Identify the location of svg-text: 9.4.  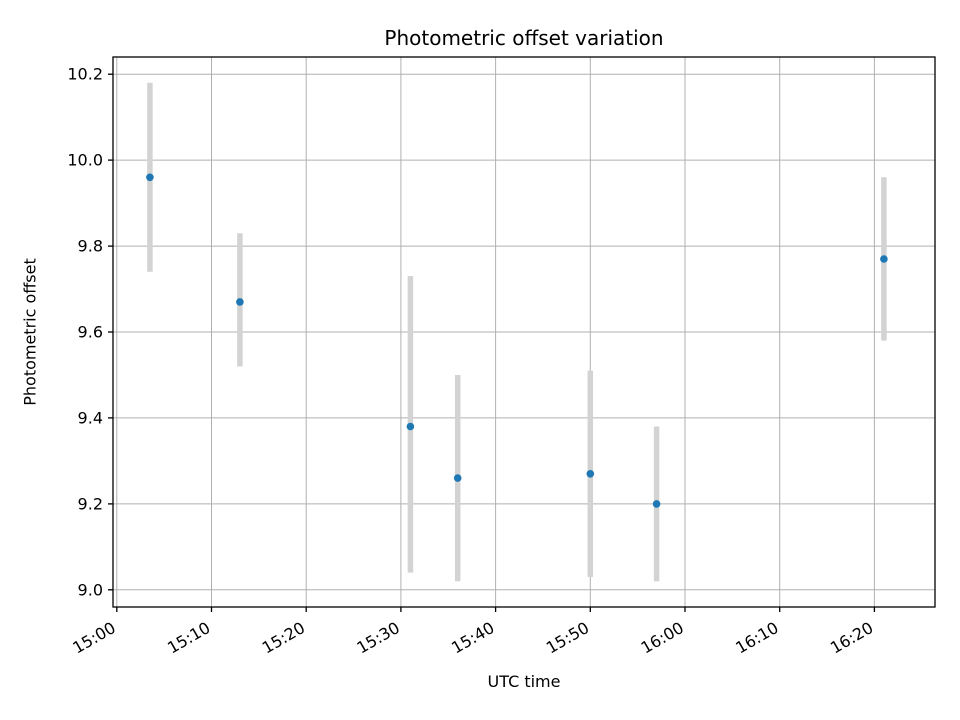
(90, 417).